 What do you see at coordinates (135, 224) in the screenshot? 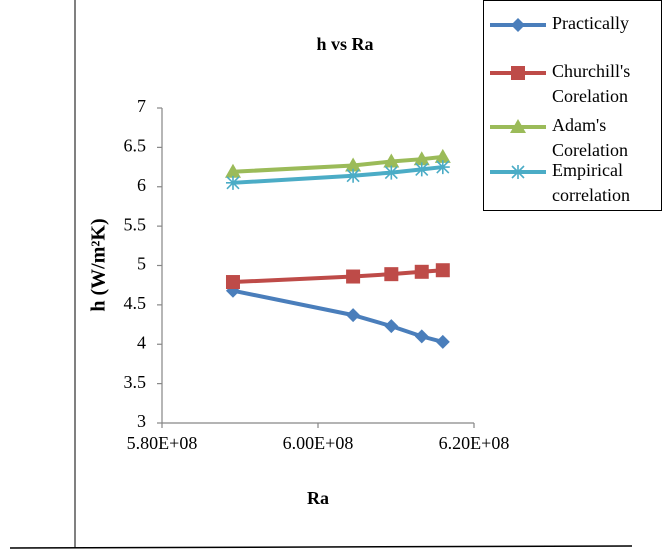
I see `y-tick-label: 5.5` at bounding box center [135, 224].